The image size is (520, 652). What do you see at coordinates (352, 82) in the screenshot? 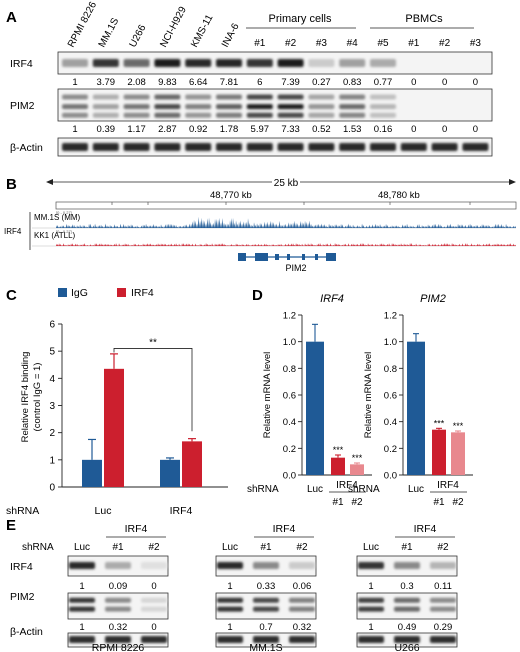
I see `blot-quant: 0.83` at bounding box center [352, 82].